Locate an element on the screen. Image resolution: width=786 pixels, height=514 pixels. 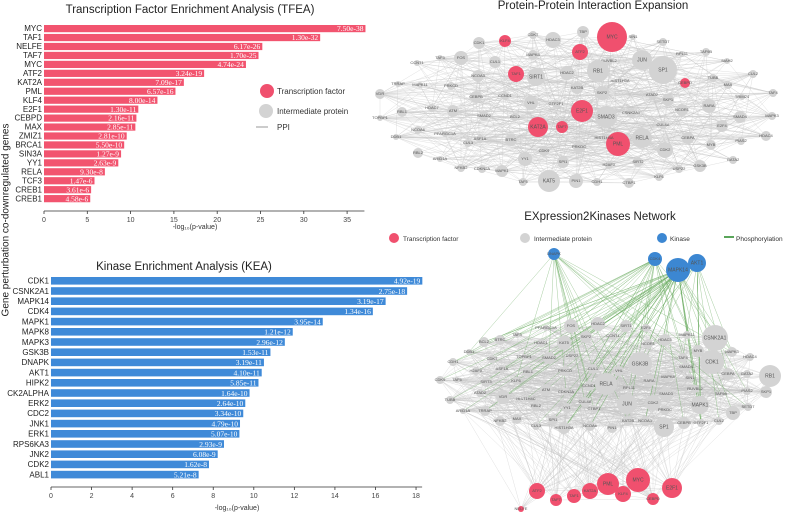
e2k-legend-tf-label: Transcription factor is located at coordinates (431, 239).